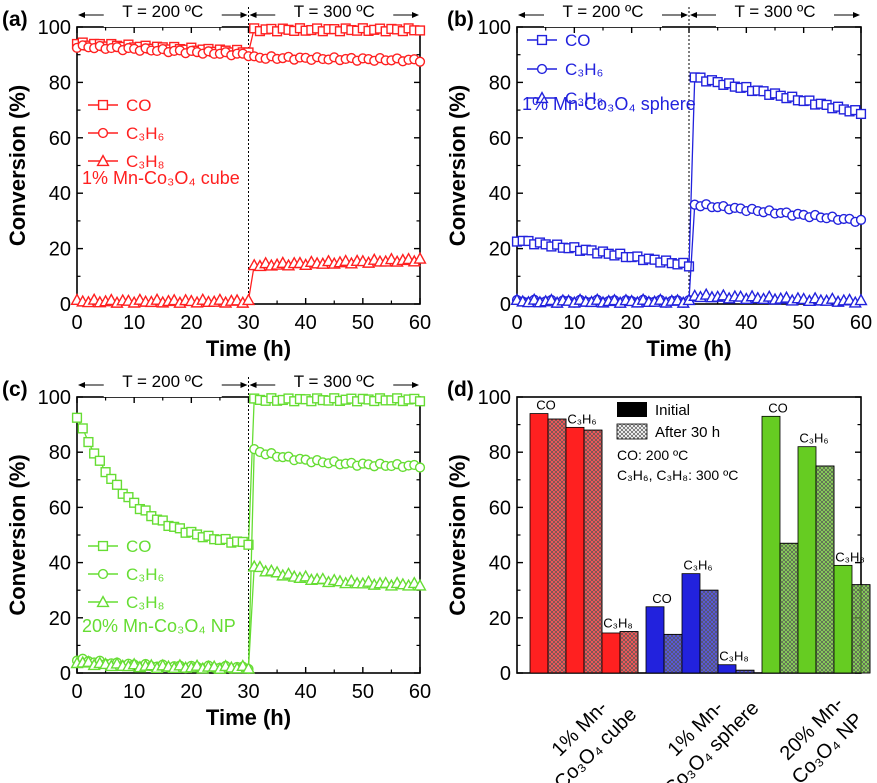 Image resolution: width=877 pixels, height=783 pixels. What do you see at coordinates (500, 564) in the screenshot?
I see `y-tick-label: 40` at bounding box center [500, 564].